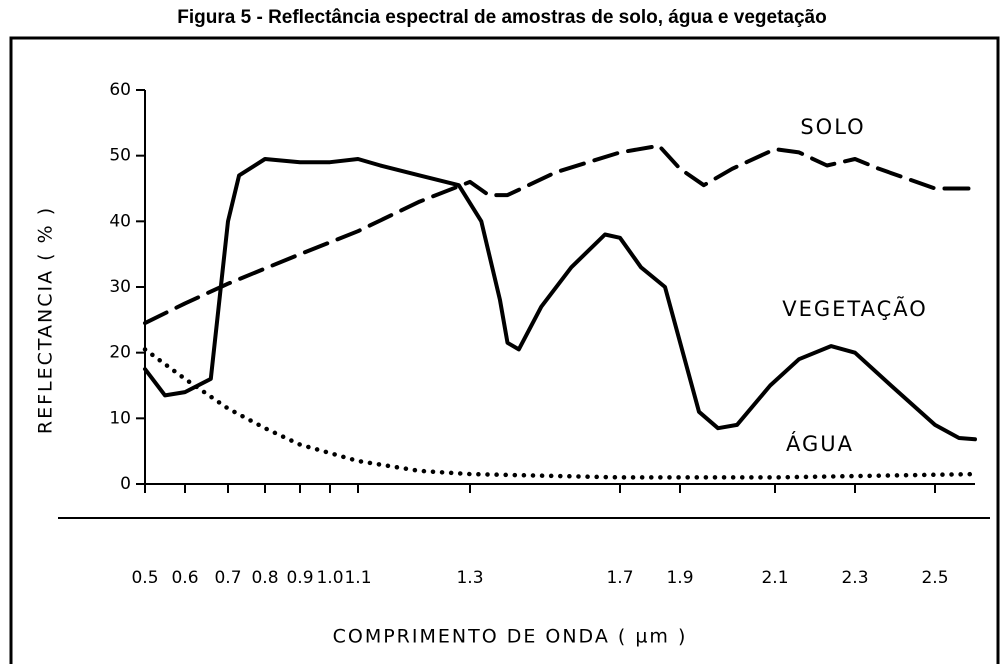  Describe the element at coordinates (125, 484) in the screenshot. I see `y-tick-label: 0` at that location.